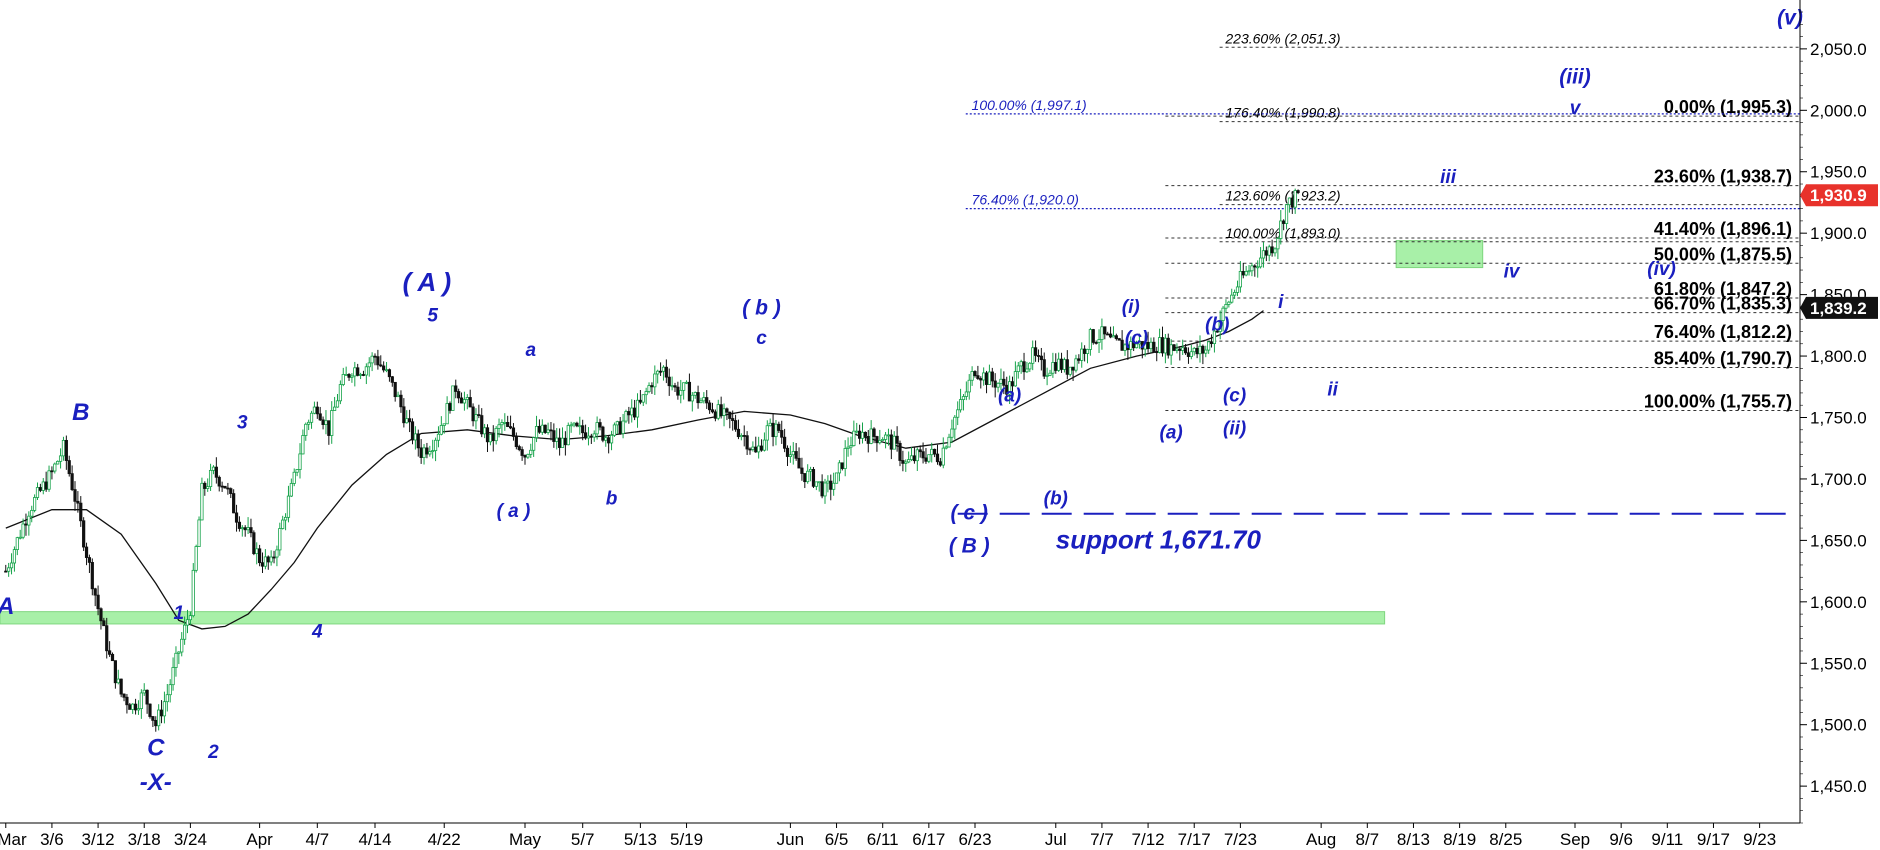 This screenshot has height=850, width=1880. I want to click on wave-label: b, so click(612, 499).